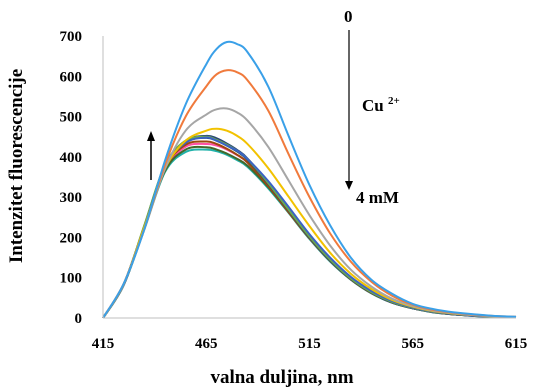 The image size is (533, 387). What do you see at coordinates (71, 178) in the screenshot?
I see `y-tick-labels: 0 100 200 300 400 500 600 700` at bounding box center [71, 178].